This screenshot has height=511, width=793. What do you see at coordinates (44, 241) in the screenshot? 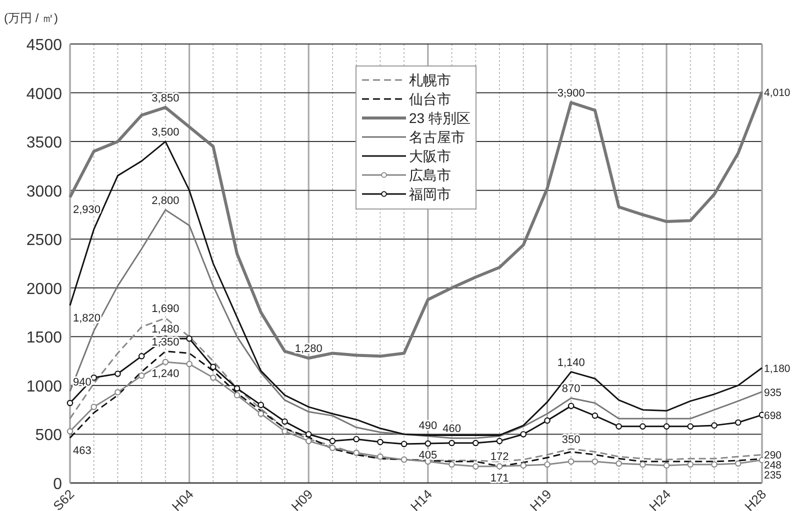
I see `y-tick-label: 2500` at bounding box center [44, 241].